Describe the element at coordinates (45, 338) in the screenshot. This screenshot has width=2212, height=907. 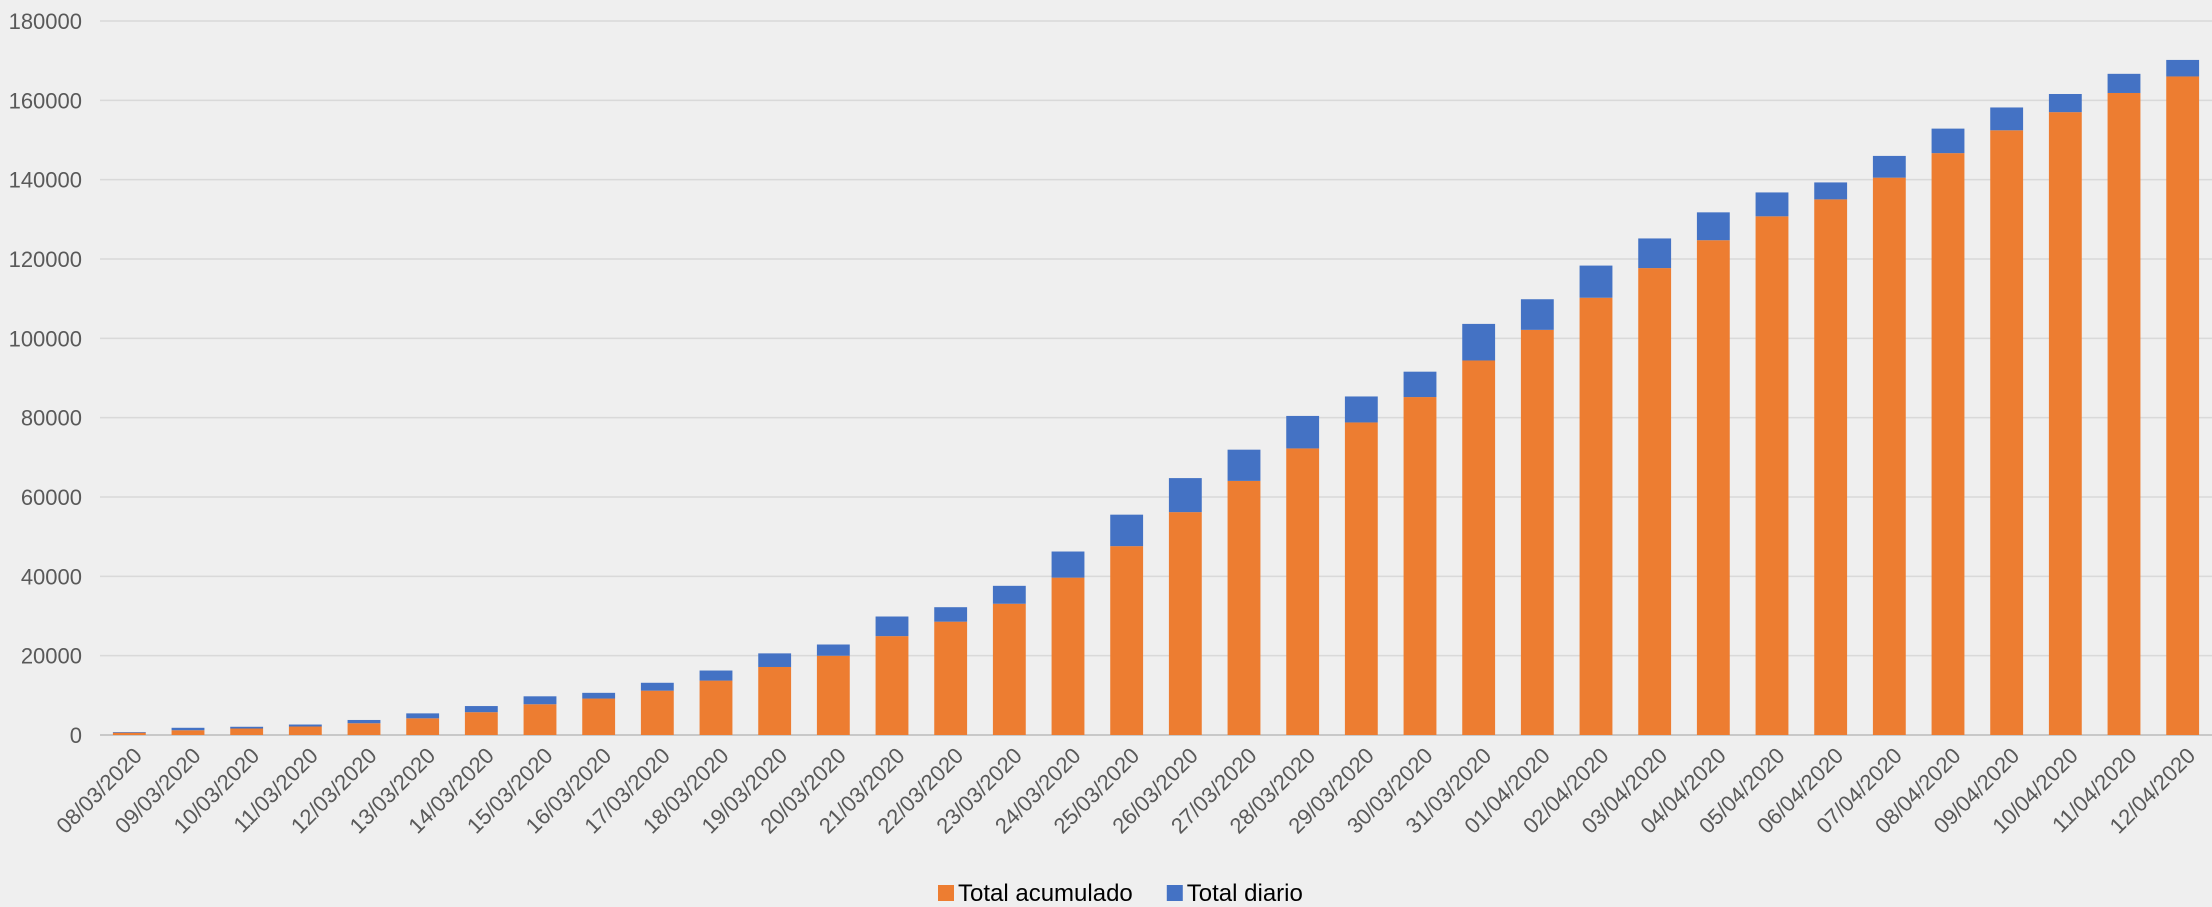
I see `y-tick-label: 100000` at that location.